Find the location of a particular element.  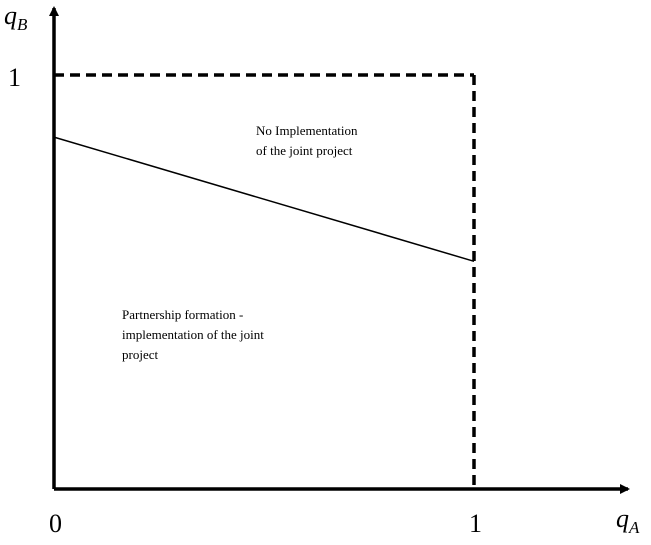

y-axis-label: qB is located at coordinates (16, 17).